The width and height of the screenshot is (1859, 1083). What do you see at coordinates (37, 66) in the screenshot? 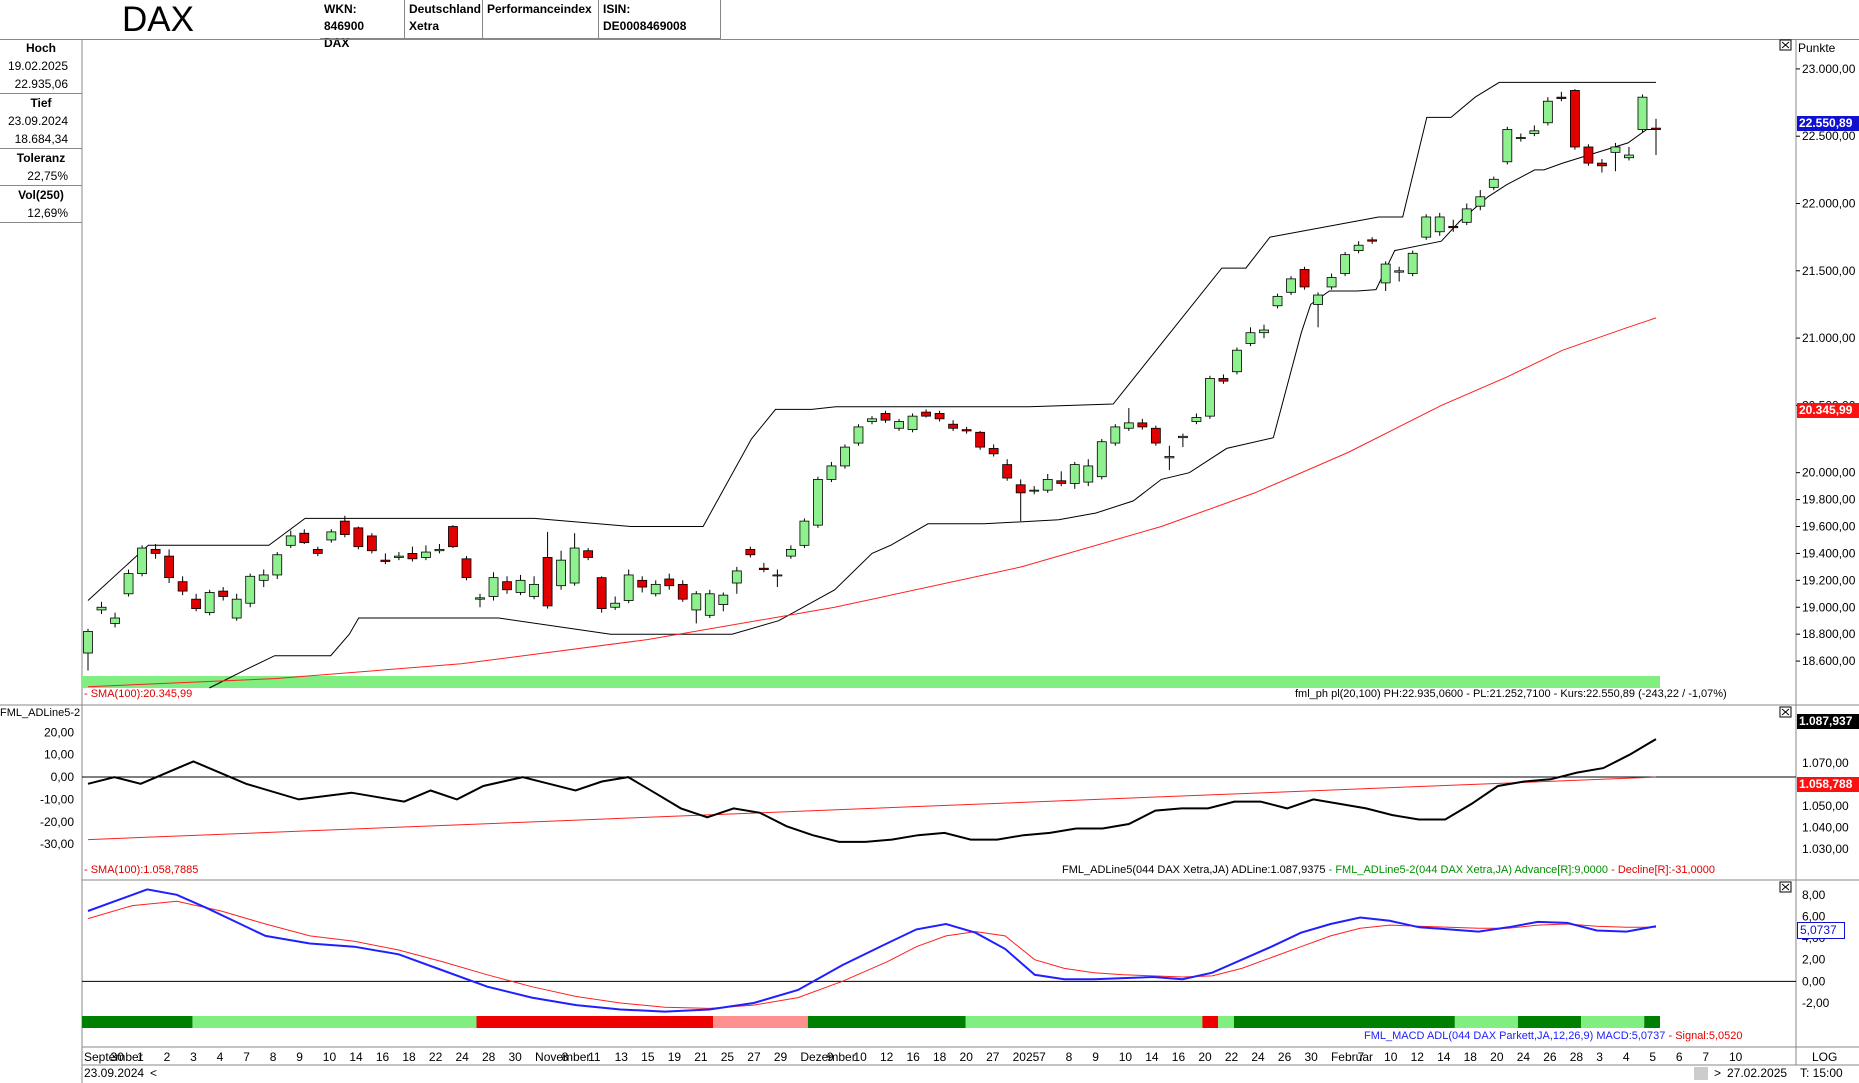
I see `high-date: 19.02.2025` at bounding box center [37, 66].